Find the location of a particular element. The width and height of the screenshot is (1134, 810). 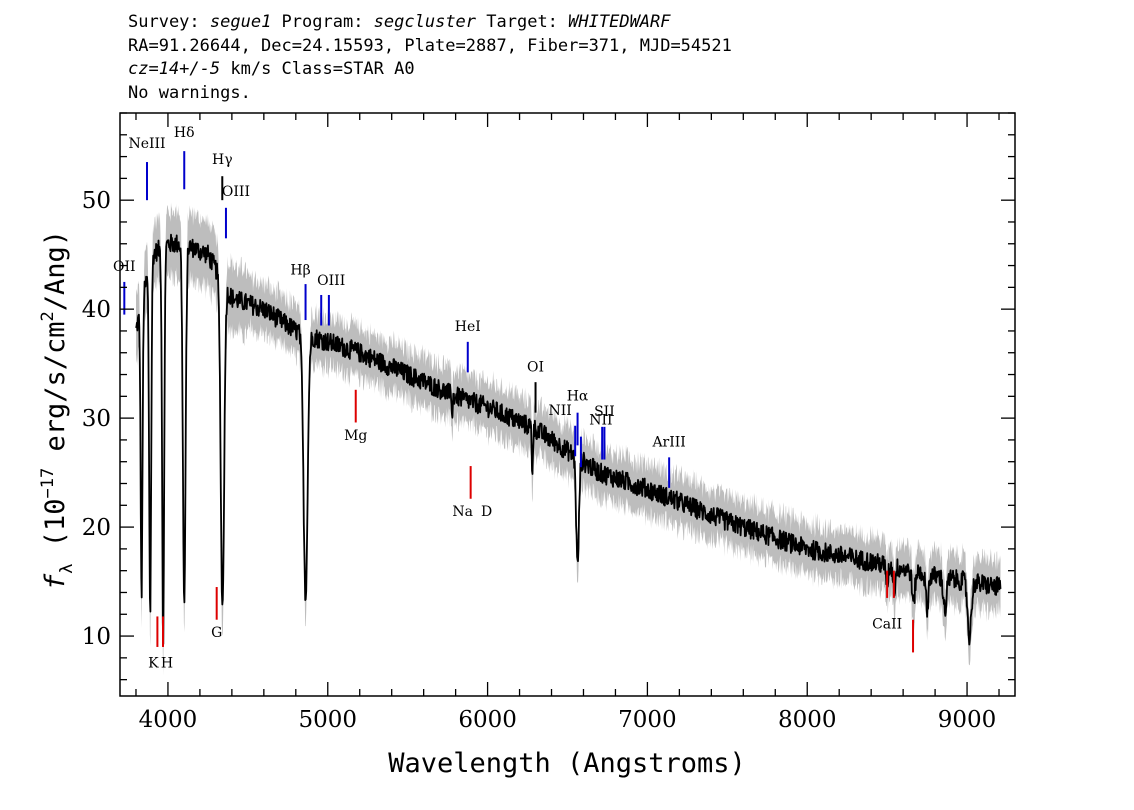

y-label-pre: (10 is located at coordinates (55, 531).